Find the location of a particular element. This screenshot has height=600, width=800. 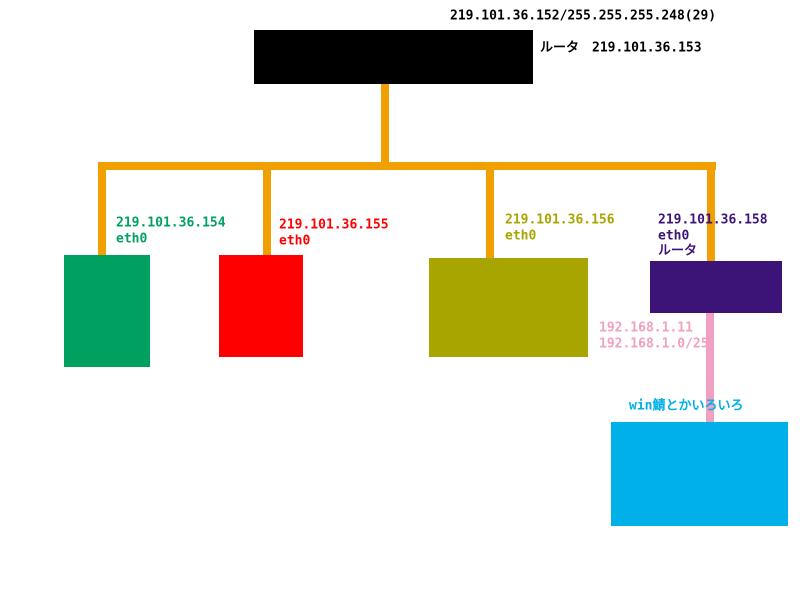

uplink is located at coordinates (385, 125).